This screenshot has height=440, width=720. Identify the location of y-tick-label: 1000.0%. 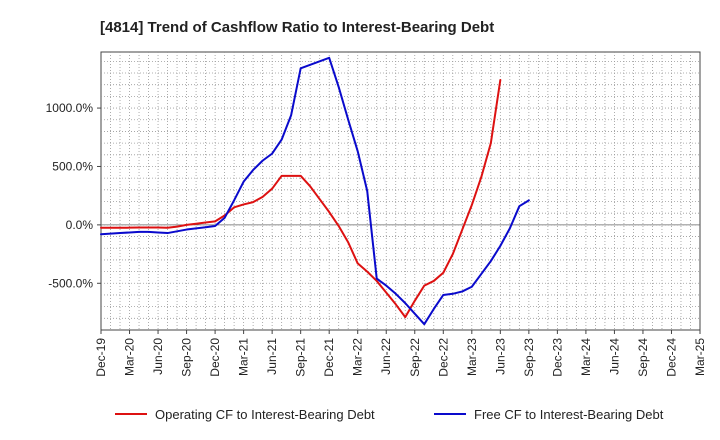
(70, 108).